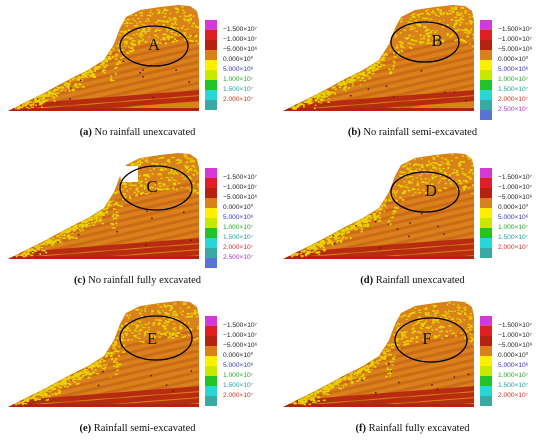  What do you see at coordinates (152, 186) in the screenshot?
I see `zone-label: C` at bounding box center [152, 186].